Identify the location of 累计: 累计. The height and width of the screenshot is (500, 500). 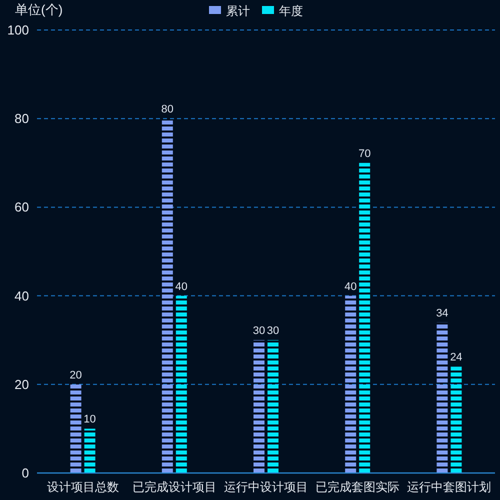
(229, 11).